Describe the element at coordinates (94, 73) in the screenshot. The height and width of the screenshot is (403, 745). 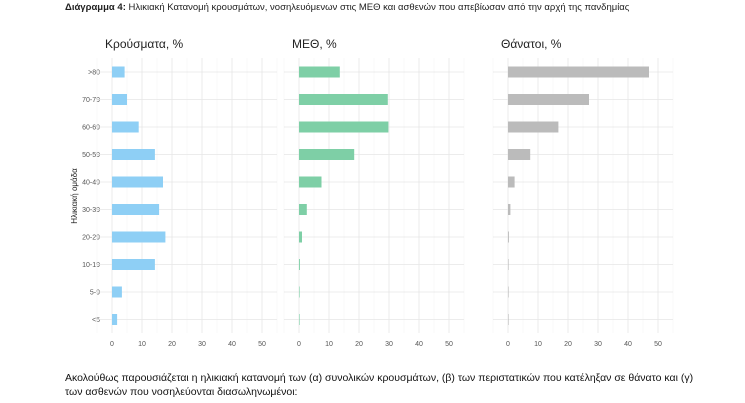
I see `category-tick-label: >80` at that location.